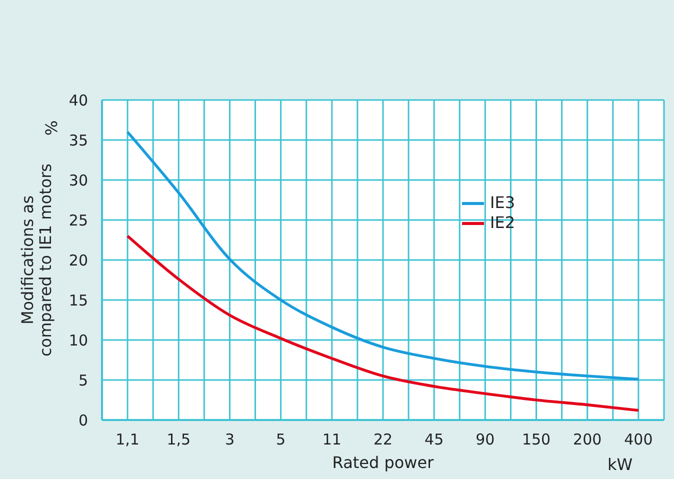 This screenshot has width=674, height=479. Describe the element at coordinates (620, 464) in the screenshot. I see `text: kW` at that location.